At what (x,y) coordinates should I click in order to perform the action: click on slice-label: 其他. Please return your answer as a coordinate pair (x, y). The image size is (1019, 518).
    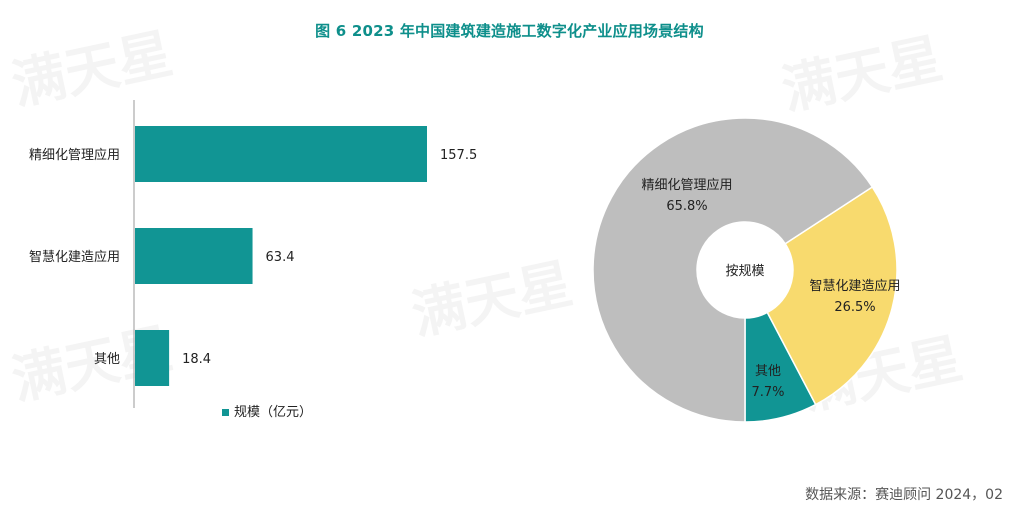
    Looking at the image, I should click on (768, 371).